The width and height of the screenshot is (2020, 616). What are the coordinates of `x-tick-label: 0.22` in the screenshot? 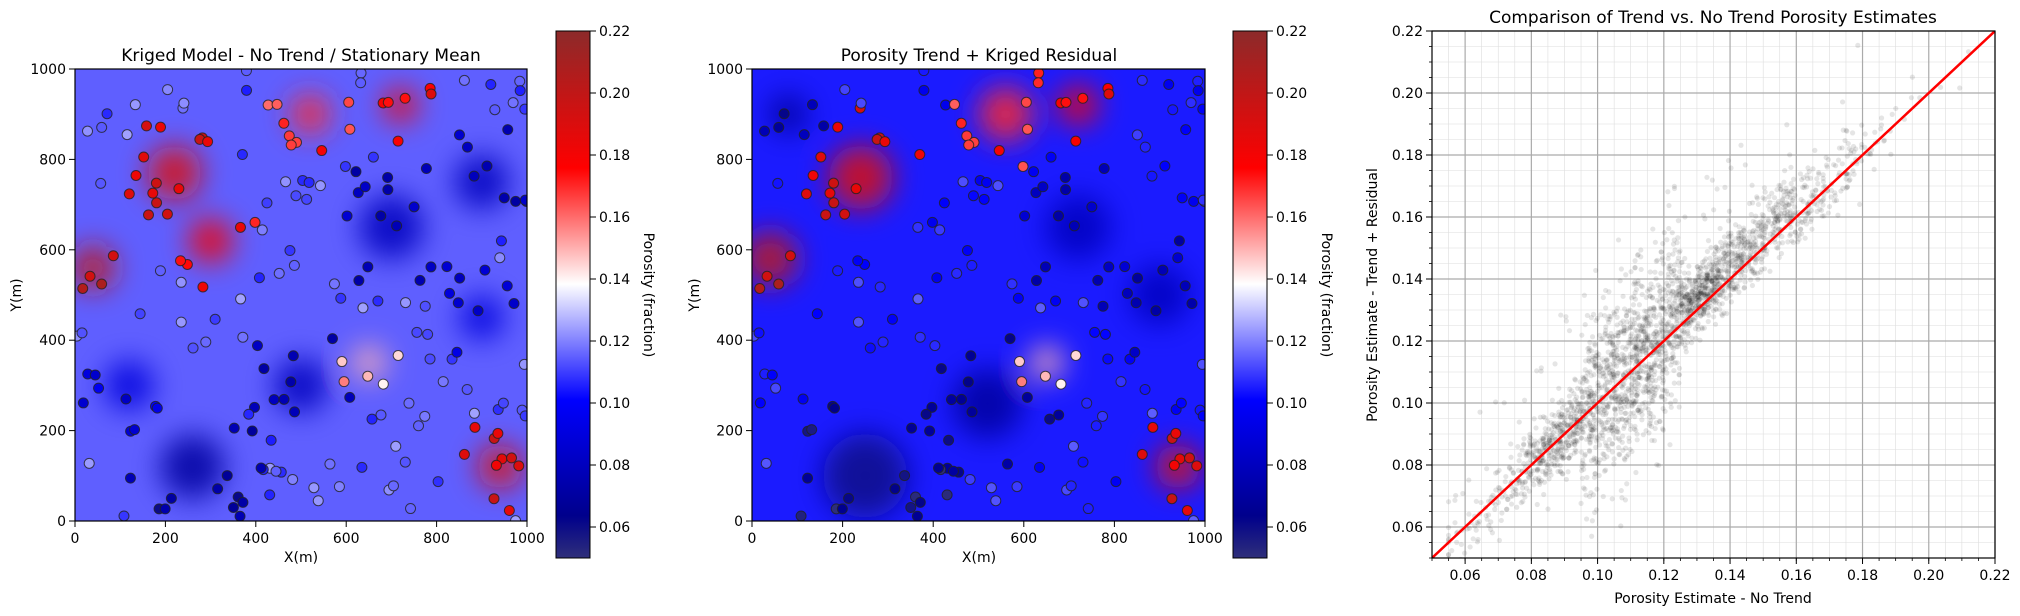 It's located at (1994, 576).